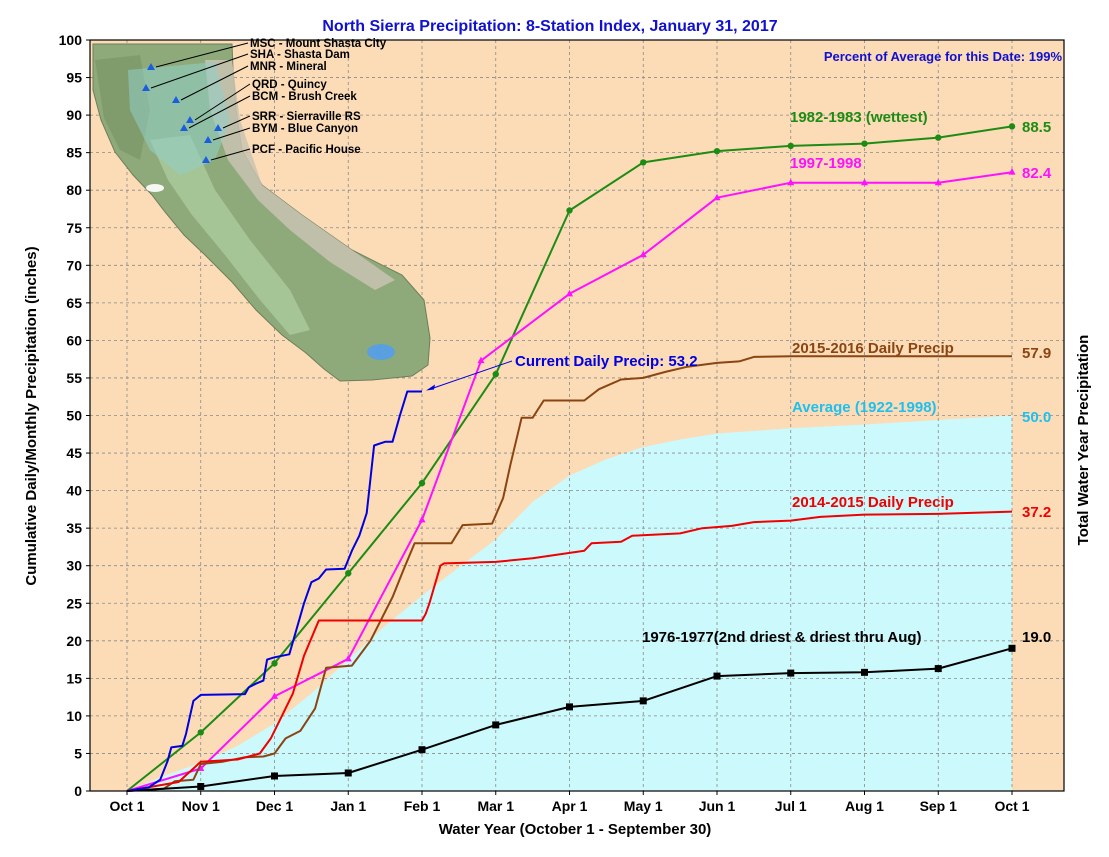 The image size is (1109, 857). Describe the element at coordinates (469, 375) in the screenshot. I see `current-label-arrow` at that location.